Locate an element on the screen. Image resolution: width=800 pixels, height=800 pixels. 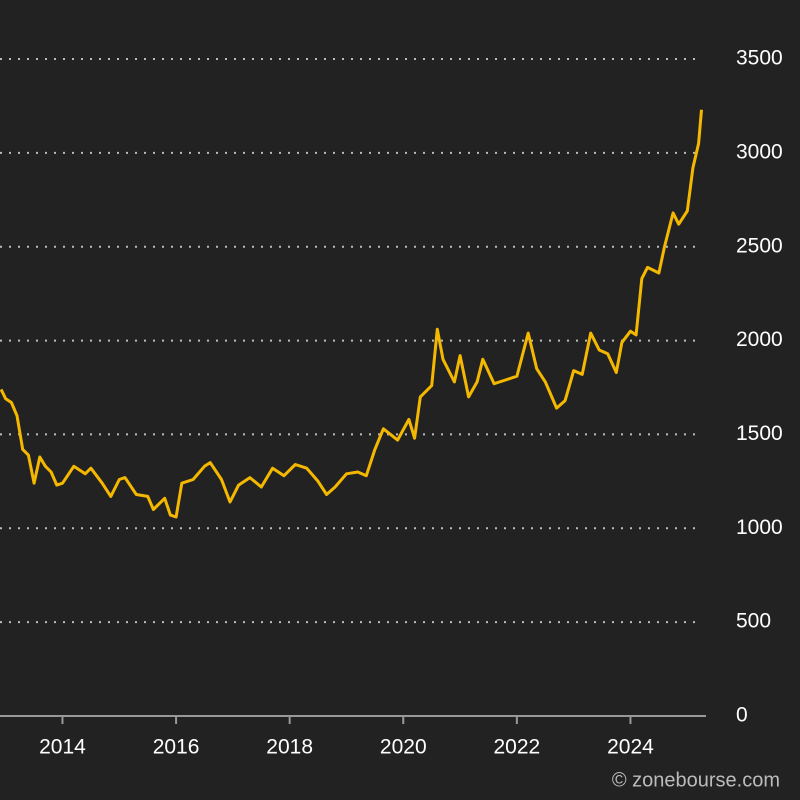
y-tick-label: 2000 is located at coordinates (759, 339).